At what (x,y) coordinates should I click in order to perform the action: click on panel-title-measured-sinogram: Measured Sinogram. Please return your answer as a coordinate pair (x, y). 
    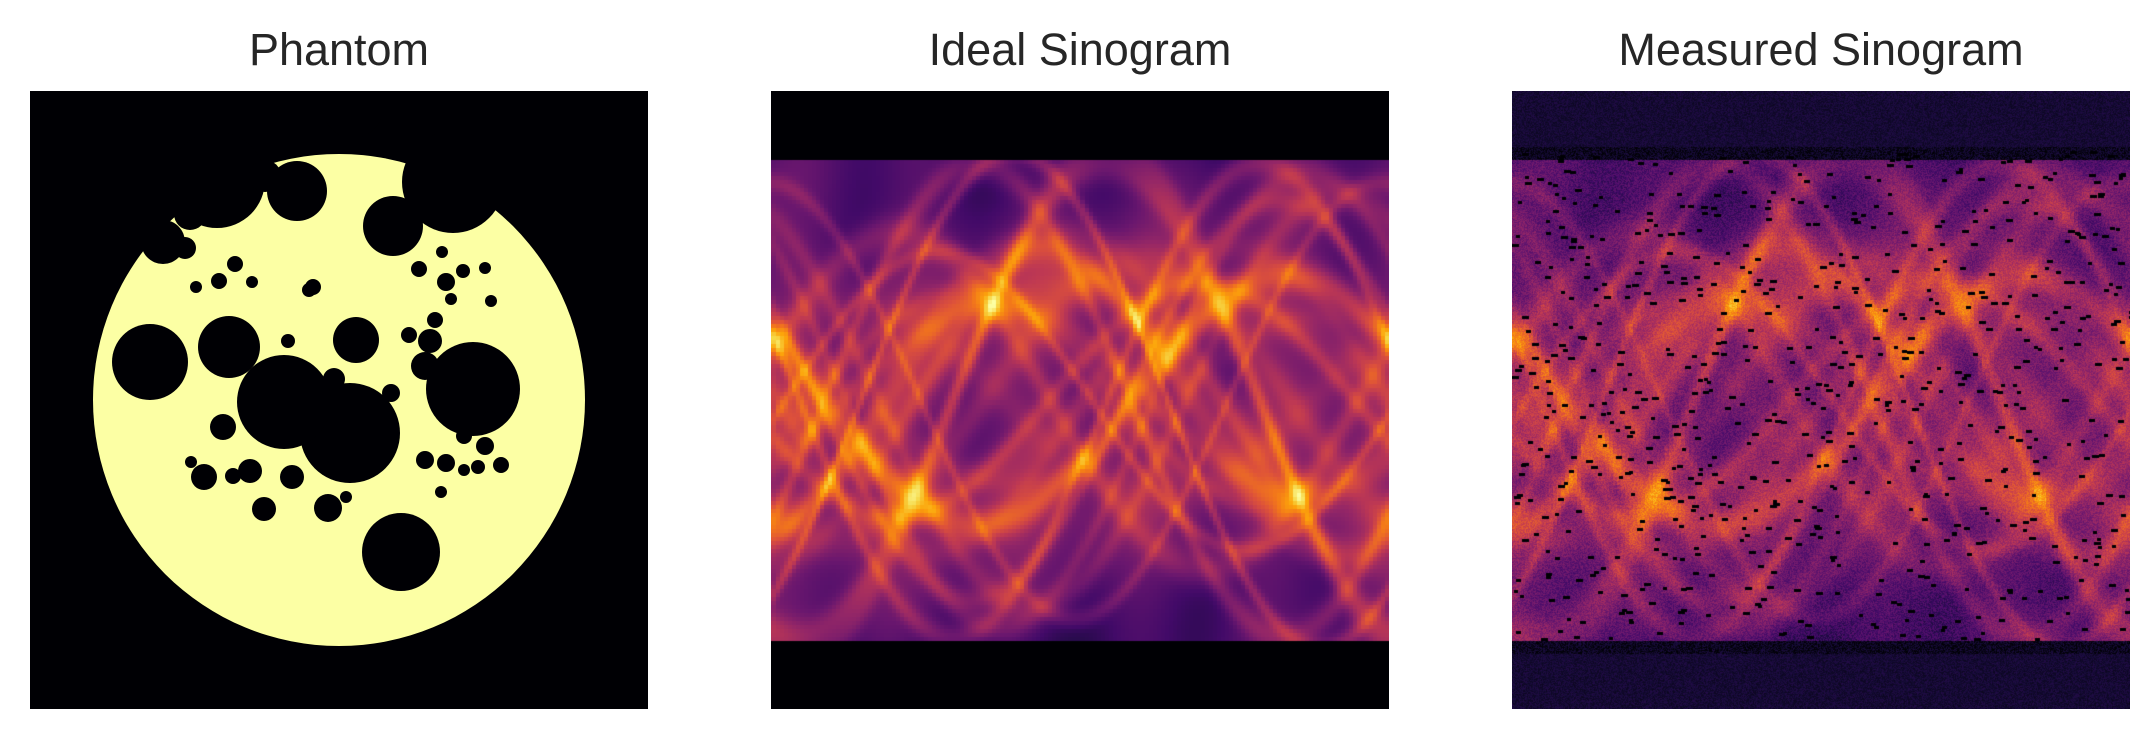
    Looking at the image, I should click on (1821, 49).